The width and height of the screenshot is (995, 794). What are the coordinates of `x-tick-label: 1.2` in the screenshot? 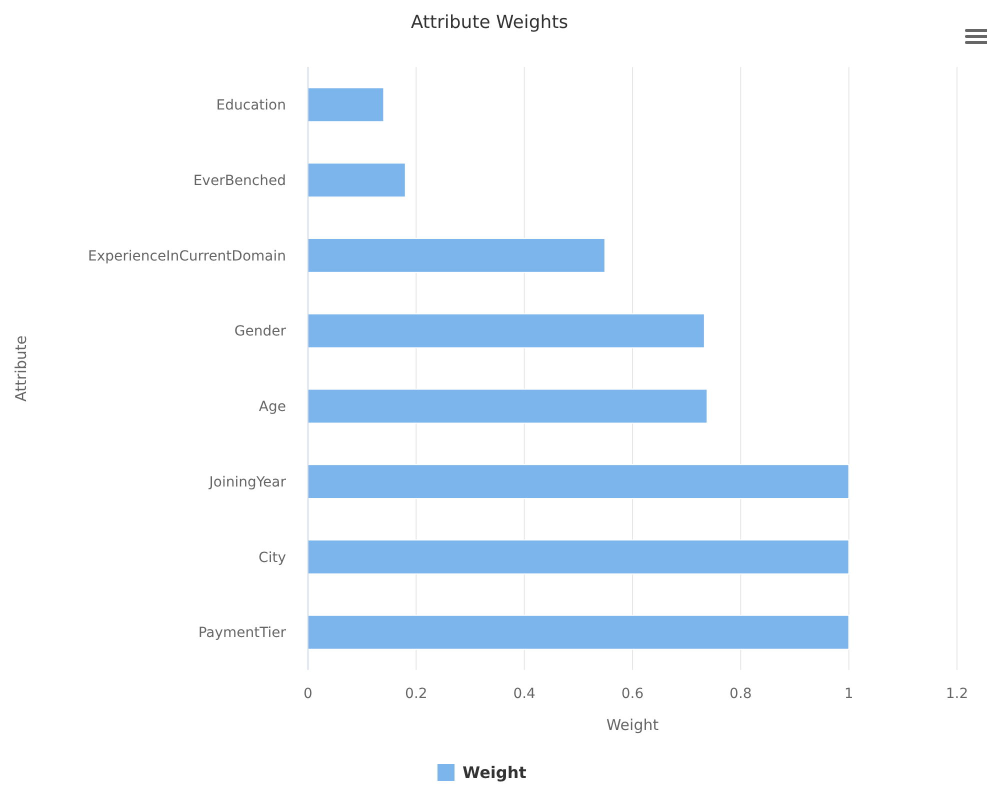 It's located at (957, 694).